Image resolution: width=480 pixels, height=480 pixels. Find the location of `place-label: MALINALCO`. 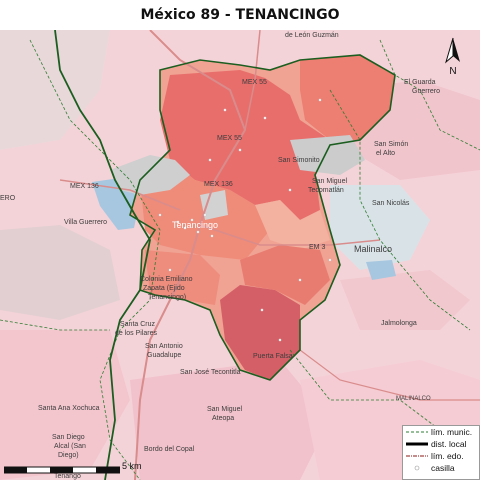

place-label: MALINALCO is located at coordinates (413, 399).